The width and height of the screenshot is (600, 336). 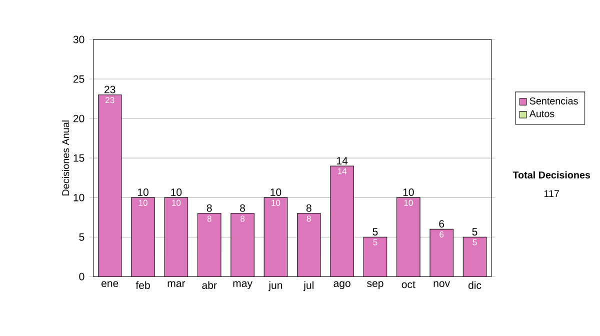 I want to click on x-tick-label: ene, so click(x=110, y=284).